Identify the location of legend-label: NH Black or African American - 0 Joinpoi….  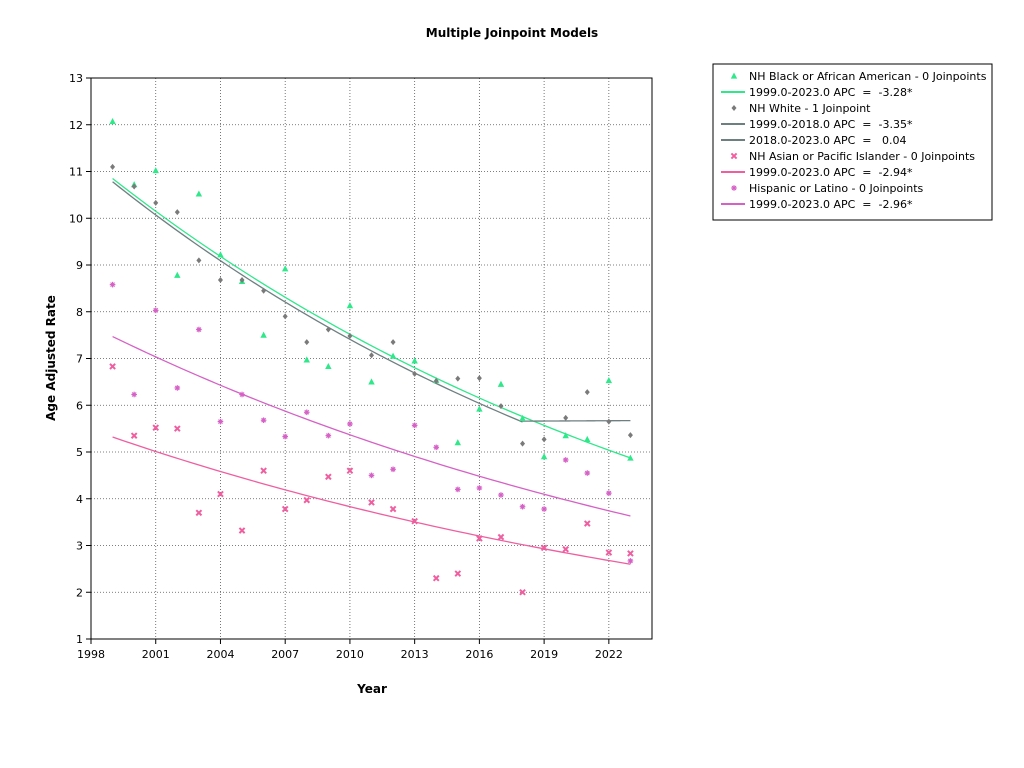
(868, 76).